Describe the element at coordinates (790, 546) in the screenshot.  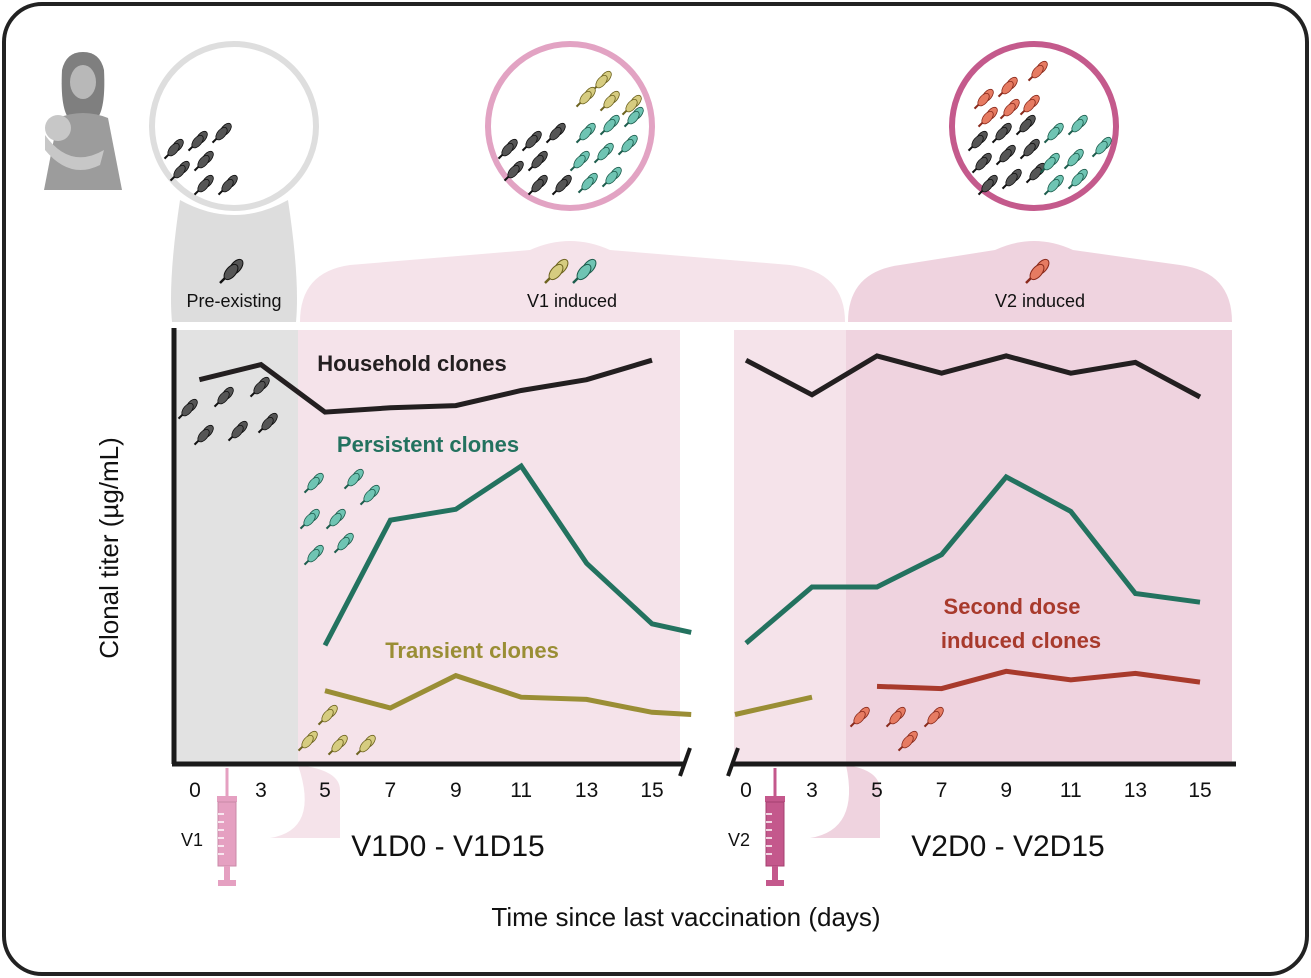
I see `v2-early-region` at that location.